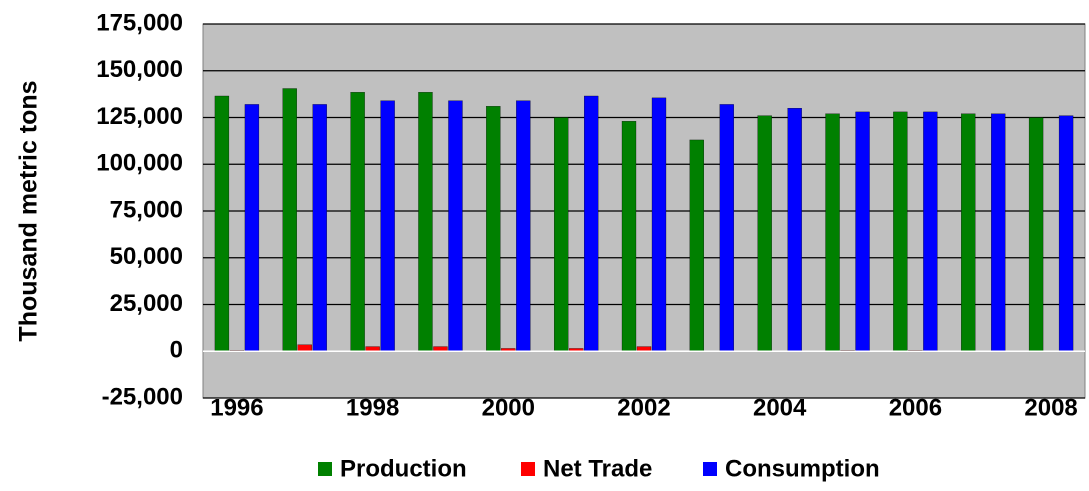 Image resolution: width=1089 pixels, height=491 pixels. I want to click on x-tick-label: 2006, so click(915, 407).